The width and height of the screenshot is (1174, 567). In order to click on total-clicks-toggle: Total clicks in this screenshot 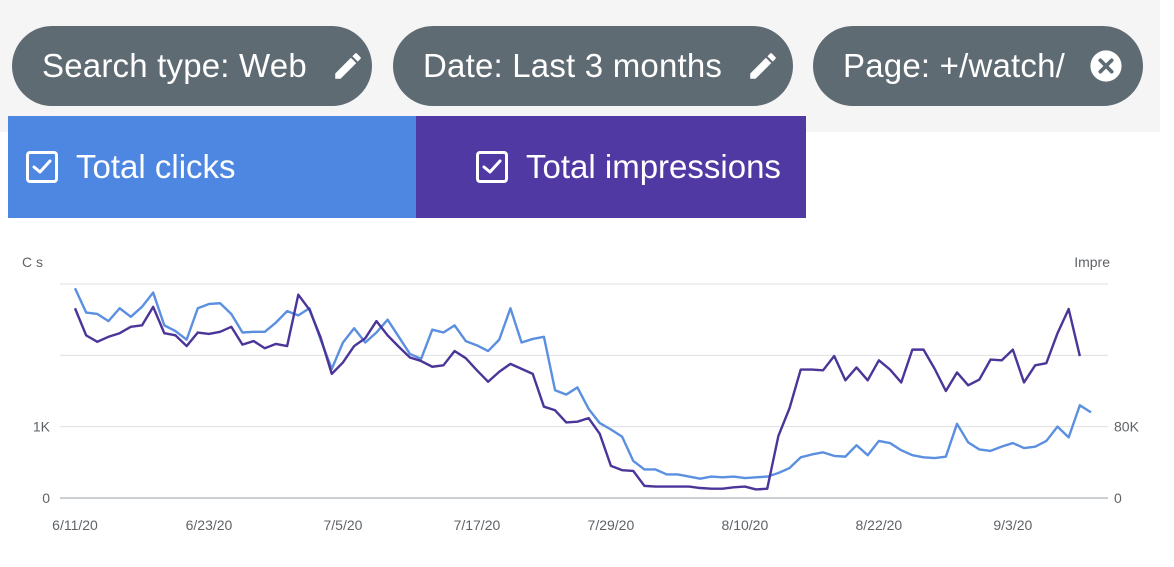, I will do `click(212, 167)`.